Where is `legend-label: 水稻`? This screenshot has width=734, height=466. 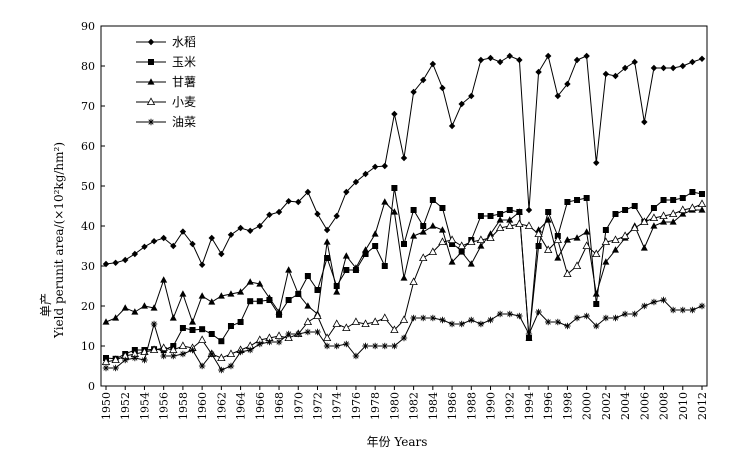
legend-label: 水稻 is located at coordinates (184, 42).